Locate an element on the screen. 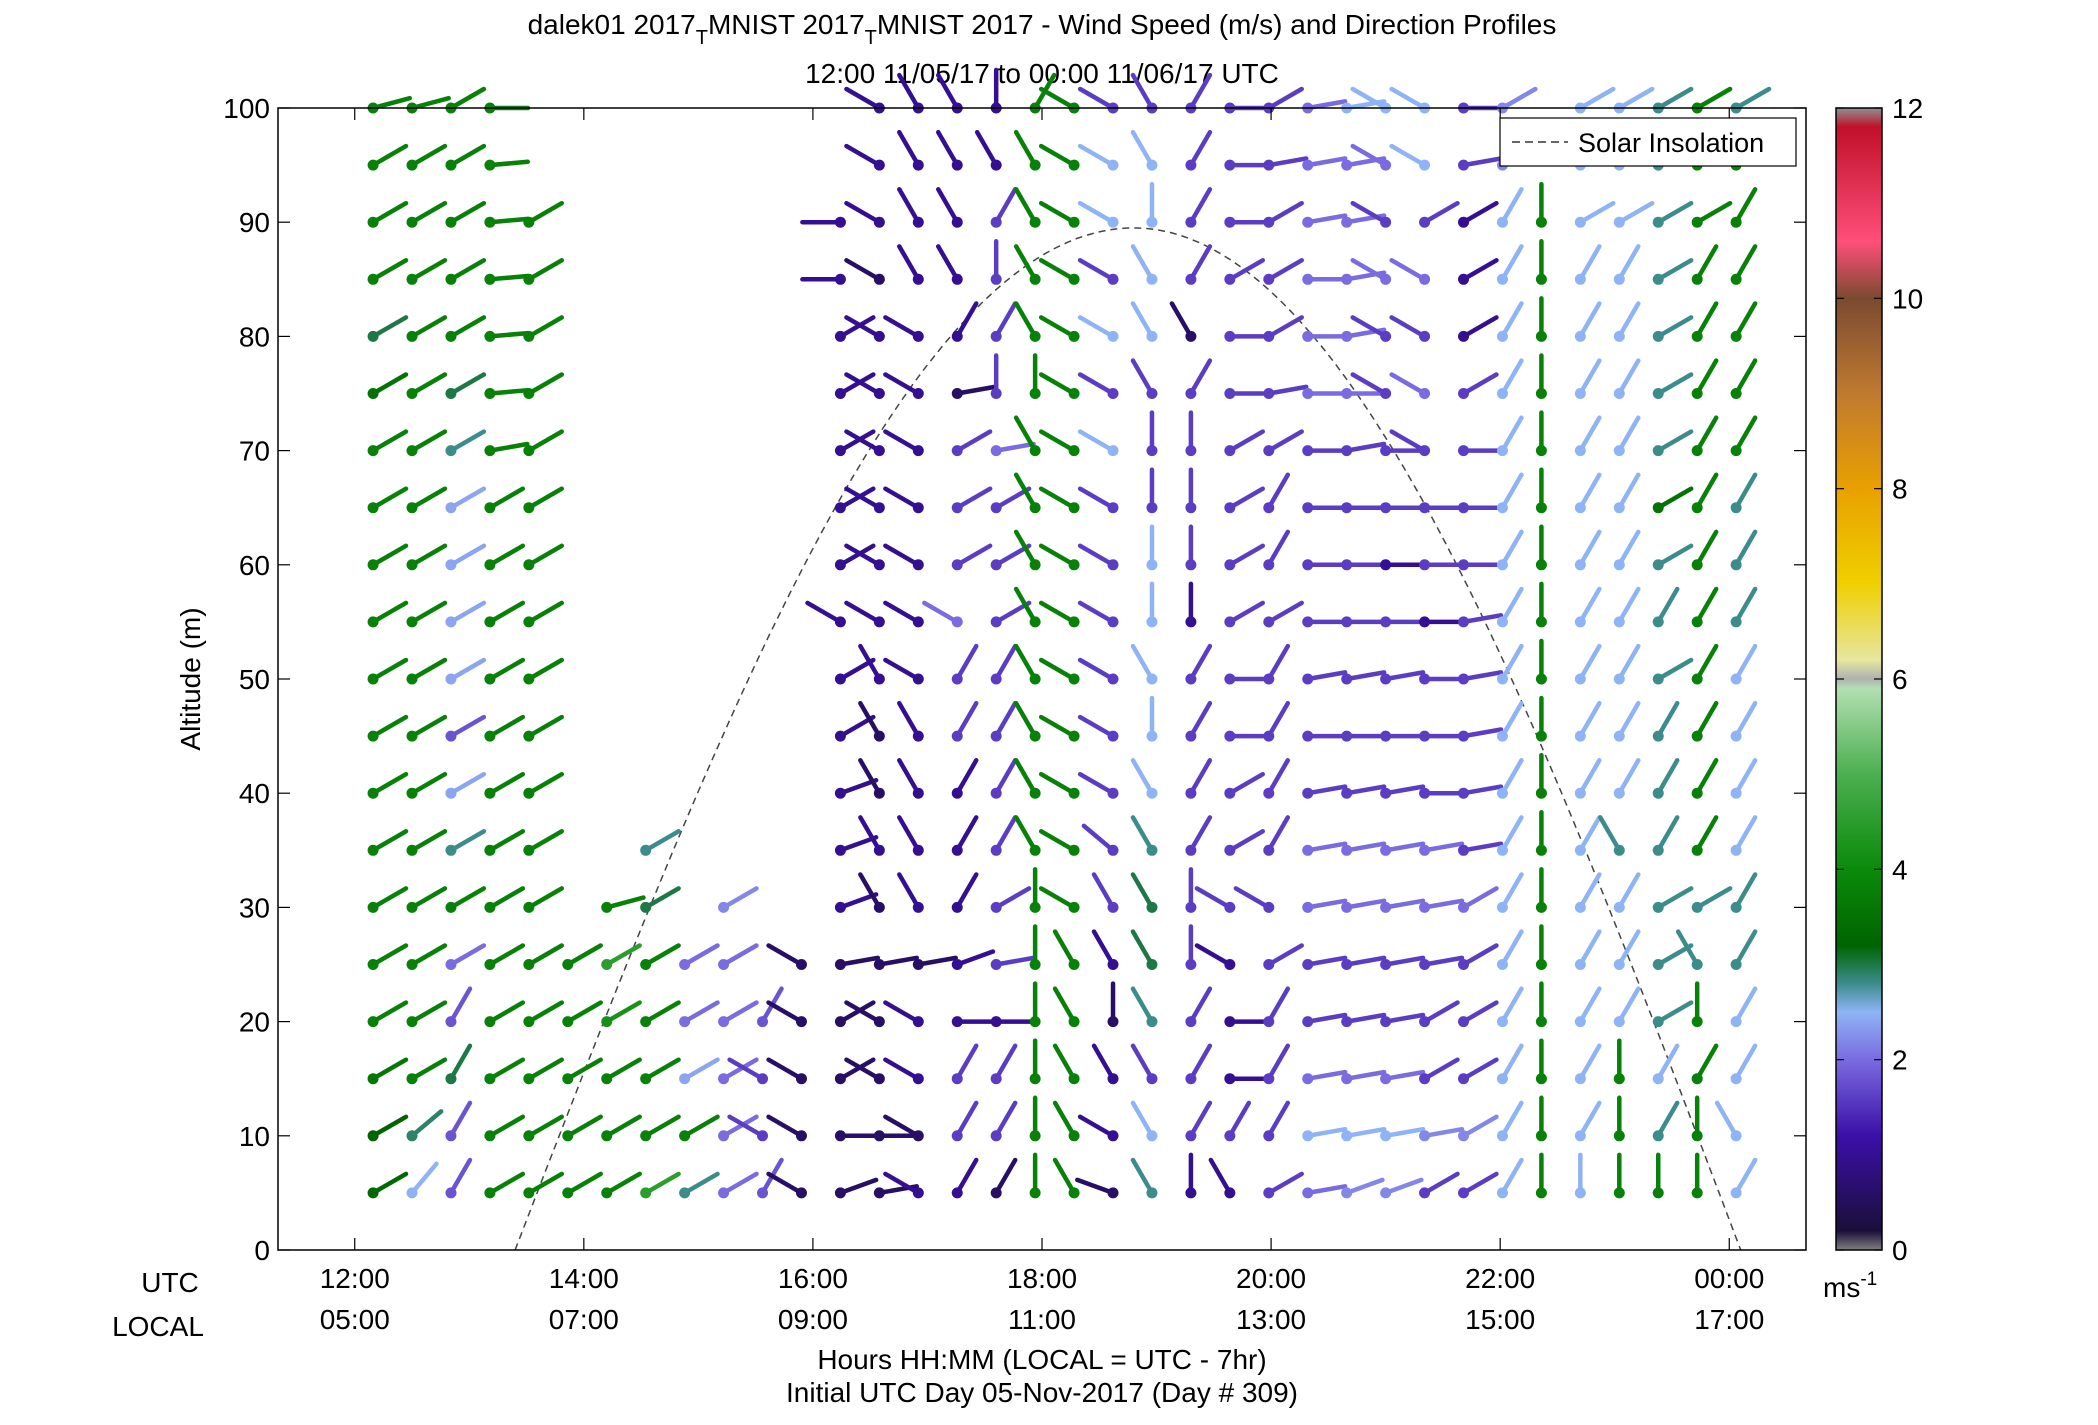 The height and width of the screenshot is (1425, 2098). y-tick-label: 100 is located at coordinates (246, 108).